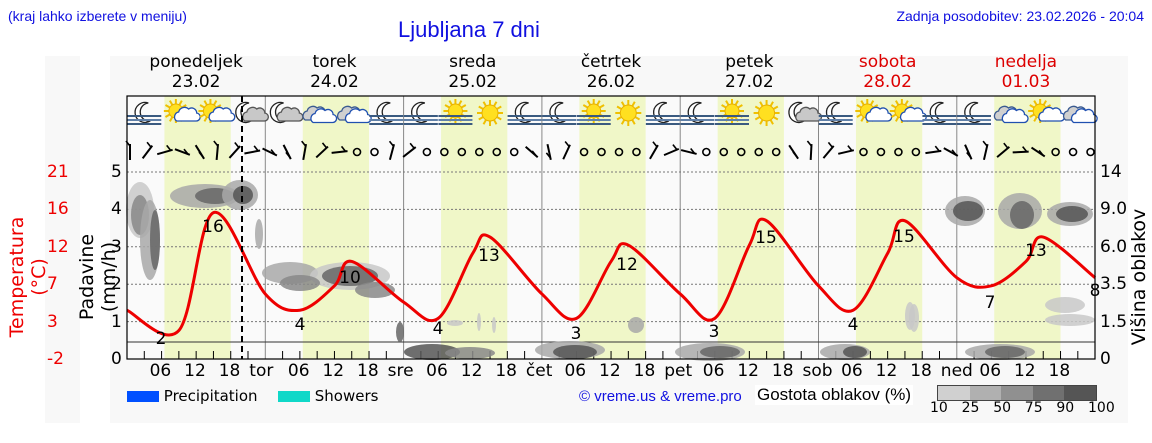  What do you see at coordinates (611, 82) in the screenshot?
I see `day-date: 26.02` at bounding box center [611, 82].